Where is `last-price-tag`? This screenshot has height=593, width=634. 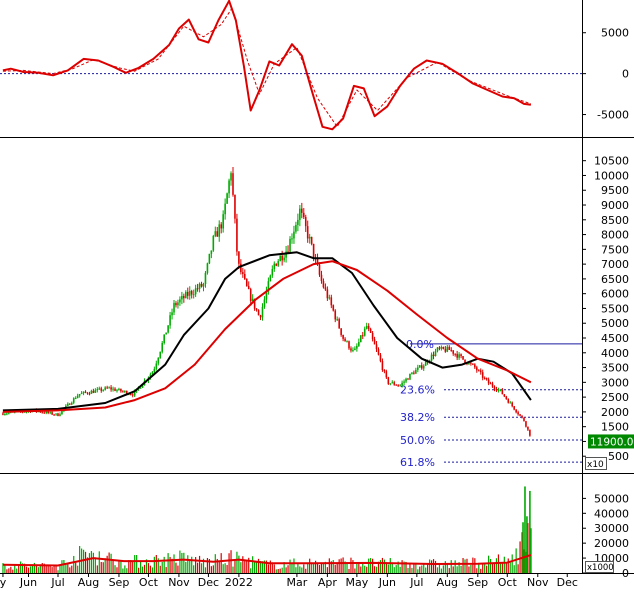
last-price-tag is located at coordinates (611, 441).